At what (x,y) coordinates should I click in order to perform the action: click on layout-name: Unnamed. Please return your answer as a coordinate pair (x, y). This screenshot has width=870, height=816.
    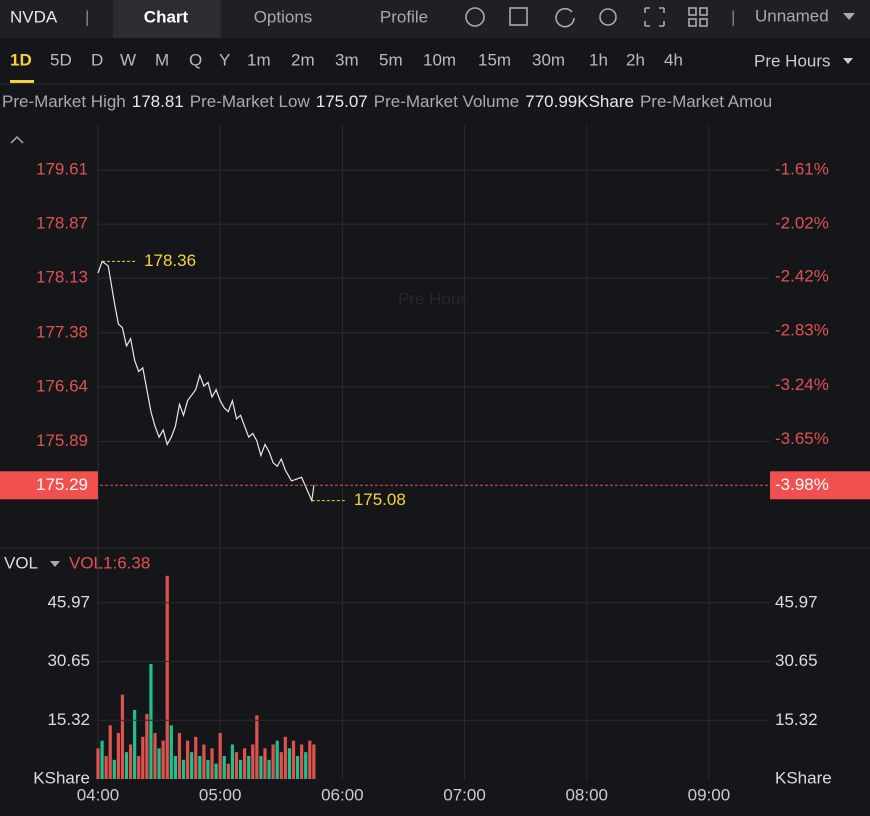
    Looking at the image, I should click on (792, 15).